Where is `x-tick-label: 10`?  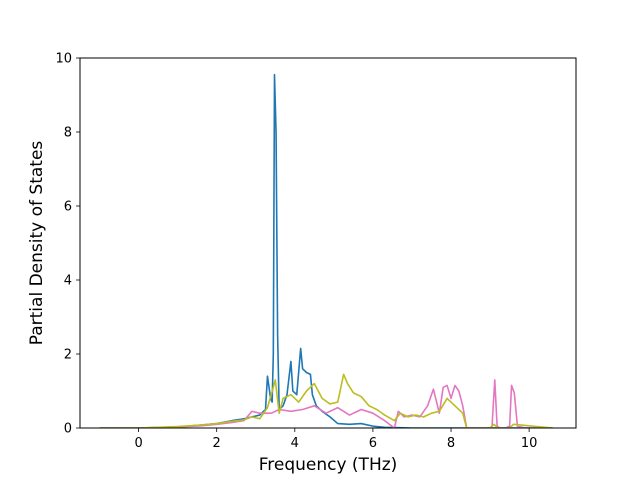 x-tick-label: 10 is located at coordinates (529, 443).